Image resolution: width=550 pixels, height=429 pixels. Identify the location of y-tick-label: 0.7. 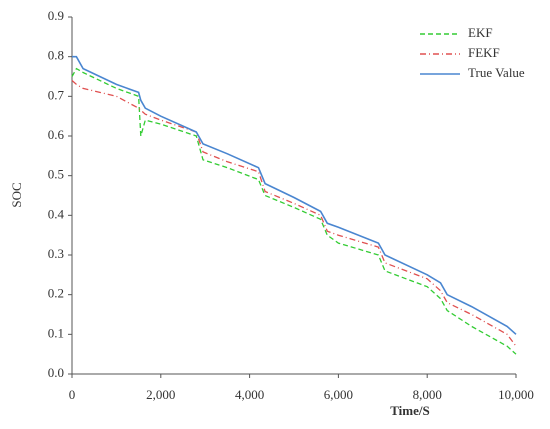
(56, 94).